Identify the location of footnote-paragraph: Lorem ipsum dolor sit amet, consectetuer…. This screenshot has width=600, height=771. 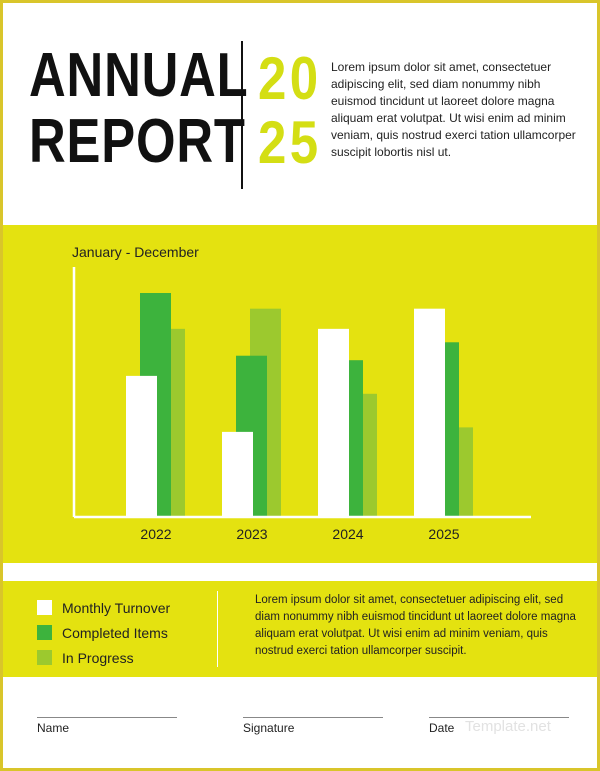
(415, 625).